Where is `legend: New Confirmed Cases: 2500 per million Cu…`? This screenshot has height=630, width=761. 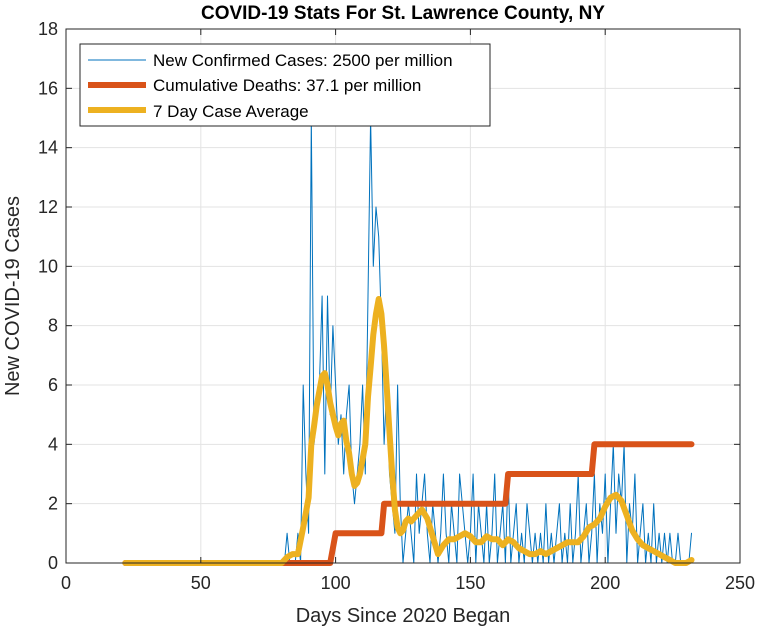
legend: New Confirmed Cases: 2500 per million Cu… is located at coordinates (285, 85).